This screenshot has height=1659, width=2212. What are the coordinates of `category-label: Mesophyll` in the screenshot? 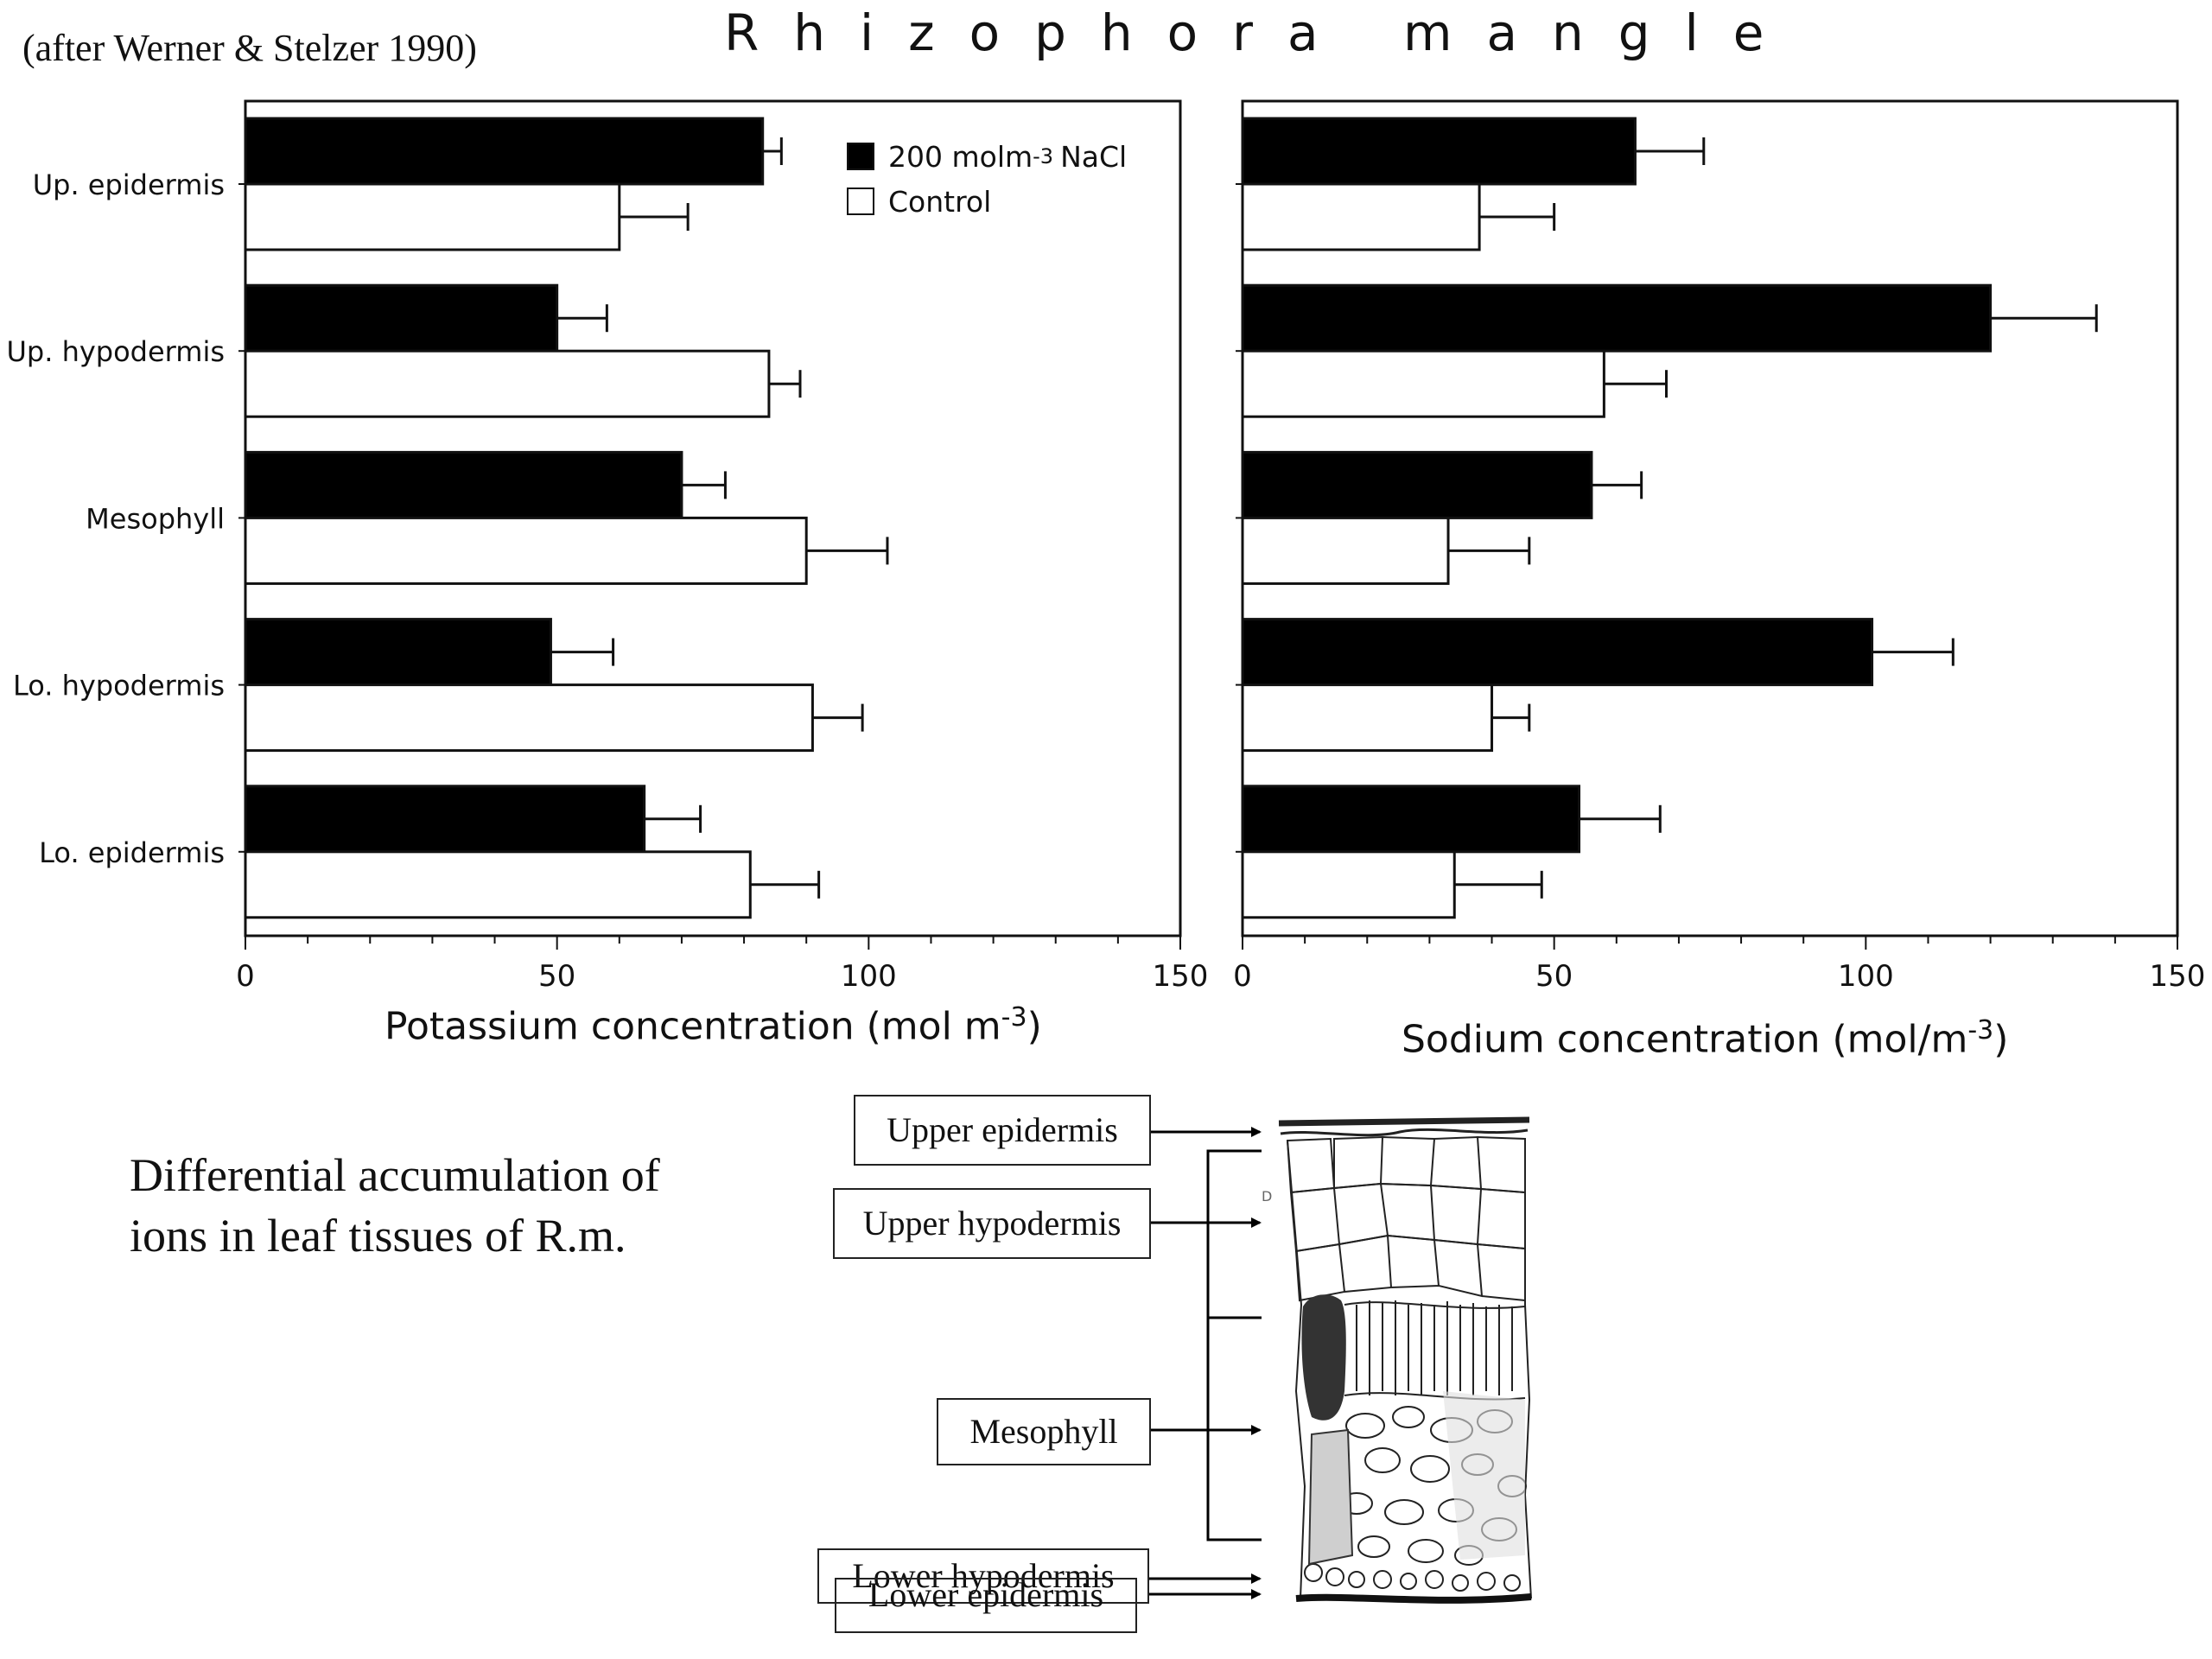 It's located at (155, 518).